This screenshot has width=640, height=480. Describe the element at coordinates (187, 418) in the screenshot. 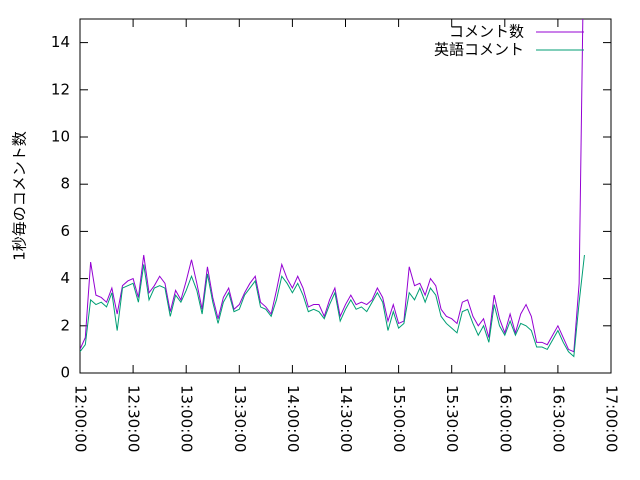

I see `x-tick-label: 13:00:00` at that location.